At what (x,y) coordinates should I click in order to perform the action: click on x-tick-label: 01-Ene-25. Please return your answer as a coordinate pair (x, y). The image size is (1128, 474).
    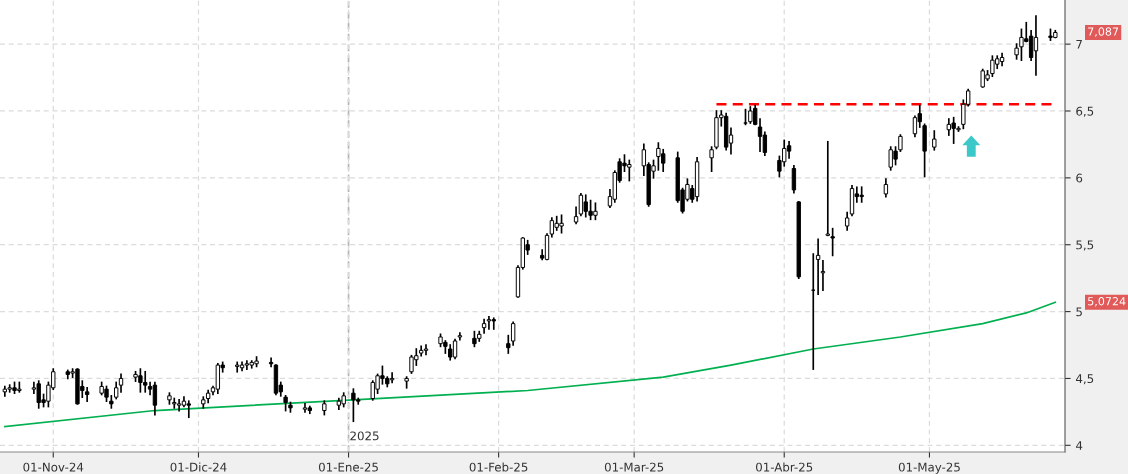
    Looking at the image, I should click on (348, 467).